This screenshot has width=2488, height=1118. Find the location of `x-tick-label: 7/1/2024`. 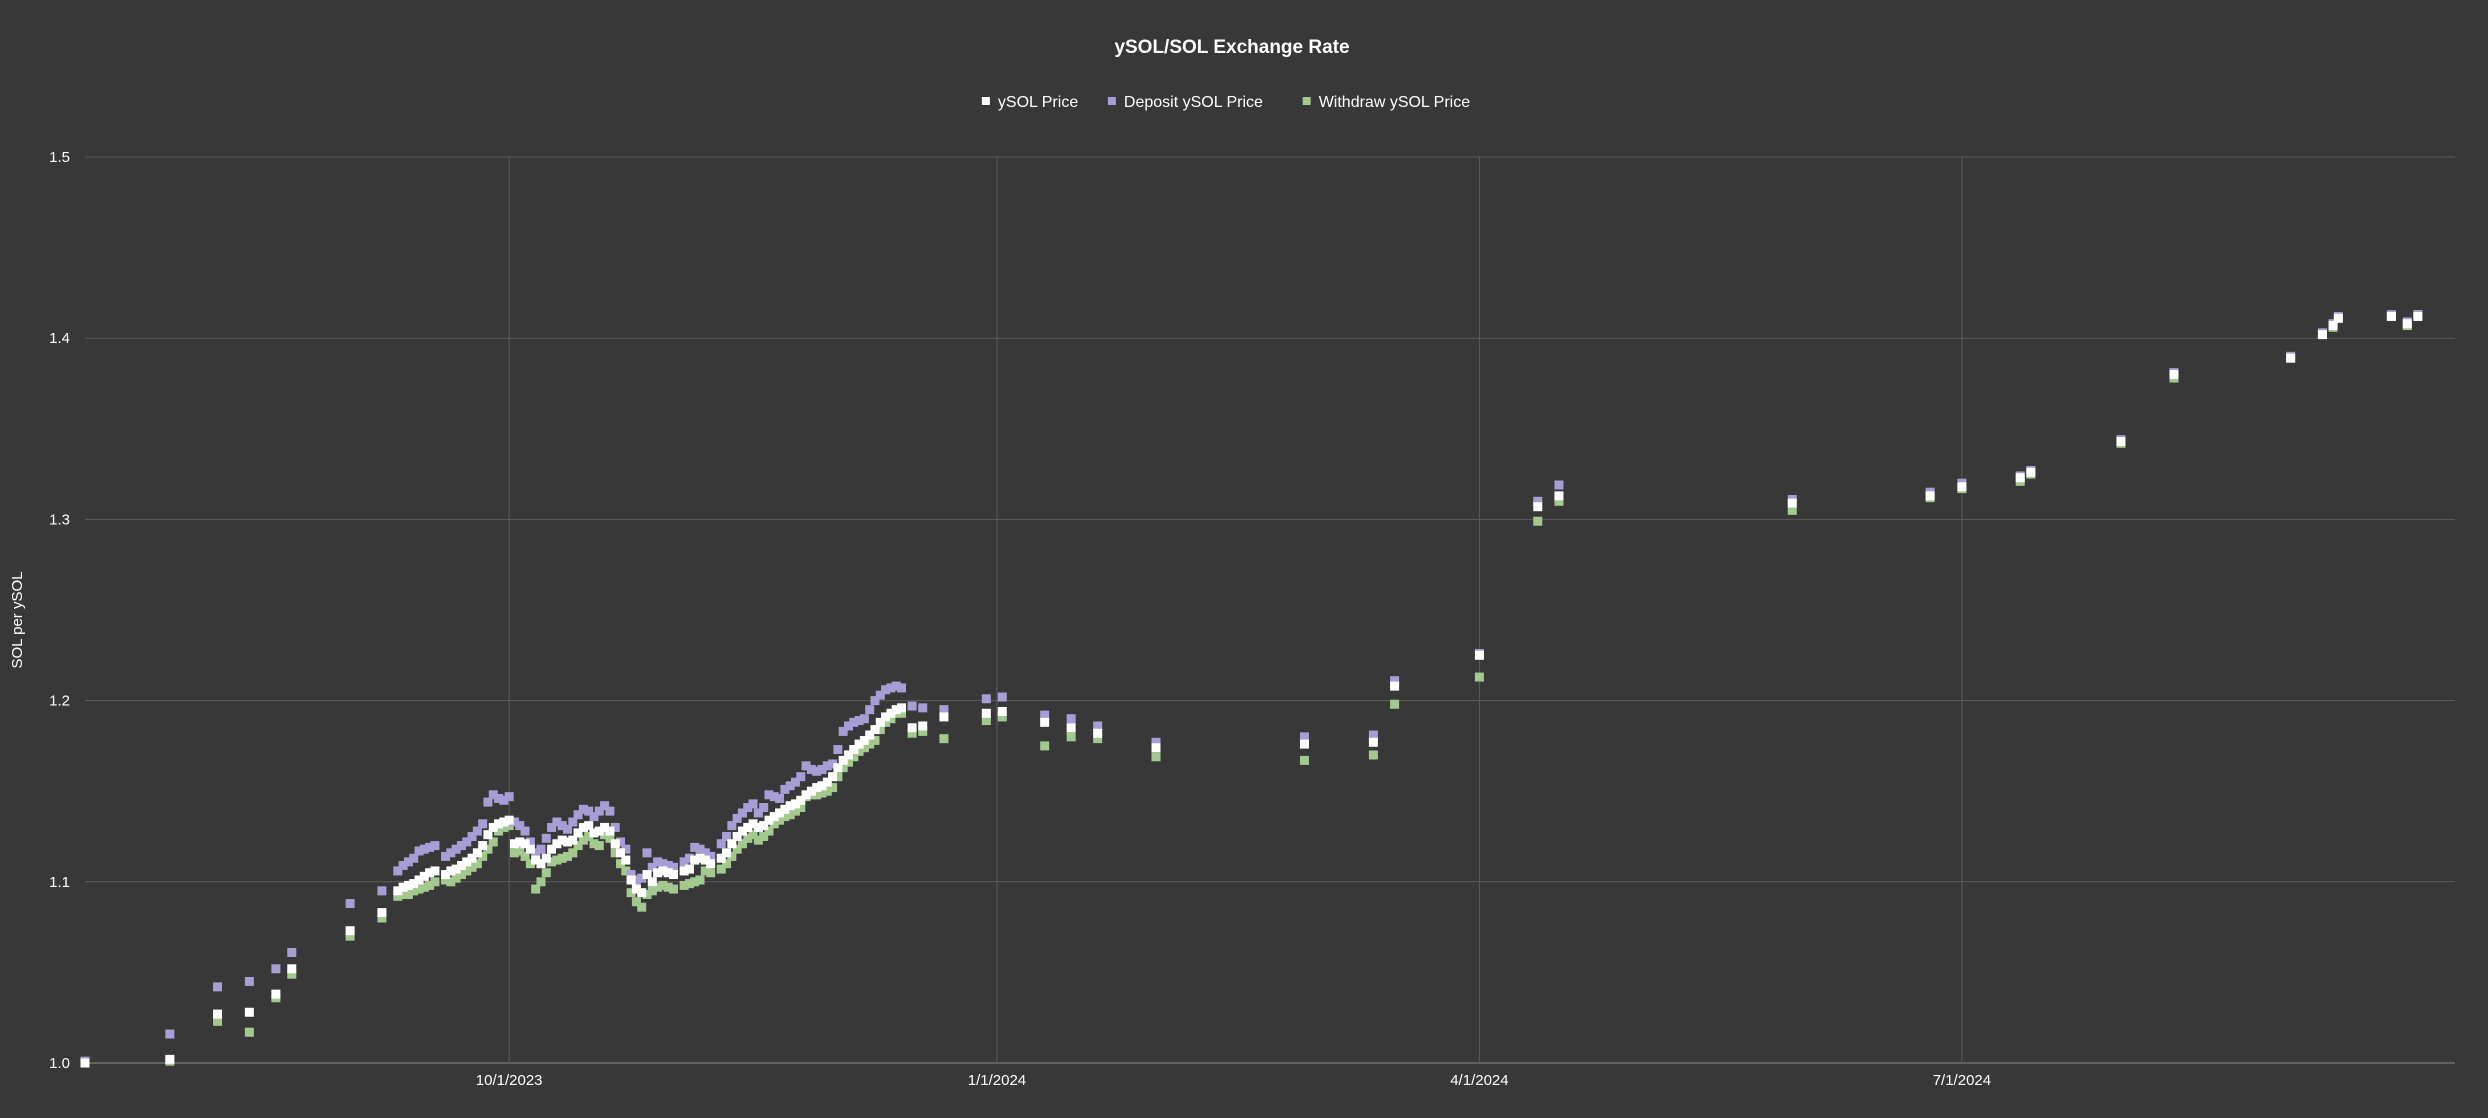

x-tick-label: 7/1/2024 is located at coordinates (1962, 1080).